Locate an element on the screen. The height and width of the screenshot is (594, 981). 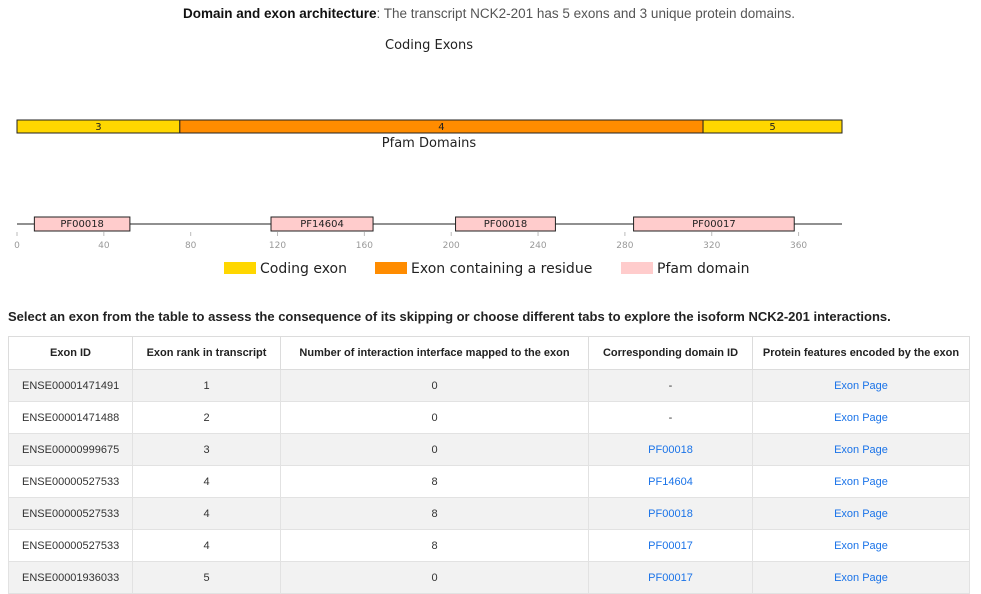
section-title: Domain and exon architecture is located at coordinates (279, 13).